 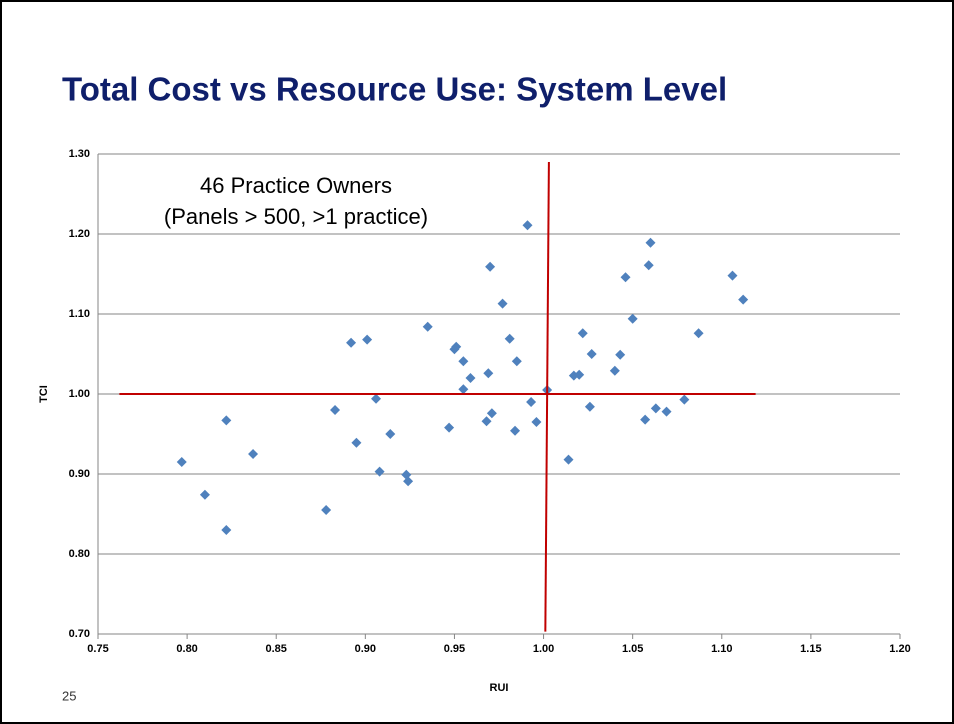 I want to click on y-axis-label: TCI, so click(x=44, y=394).